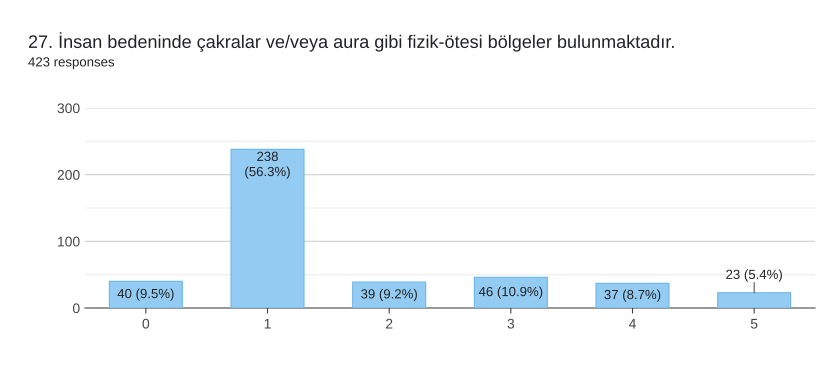  I want to click on x-tick-label: 3, so click(511, 323).